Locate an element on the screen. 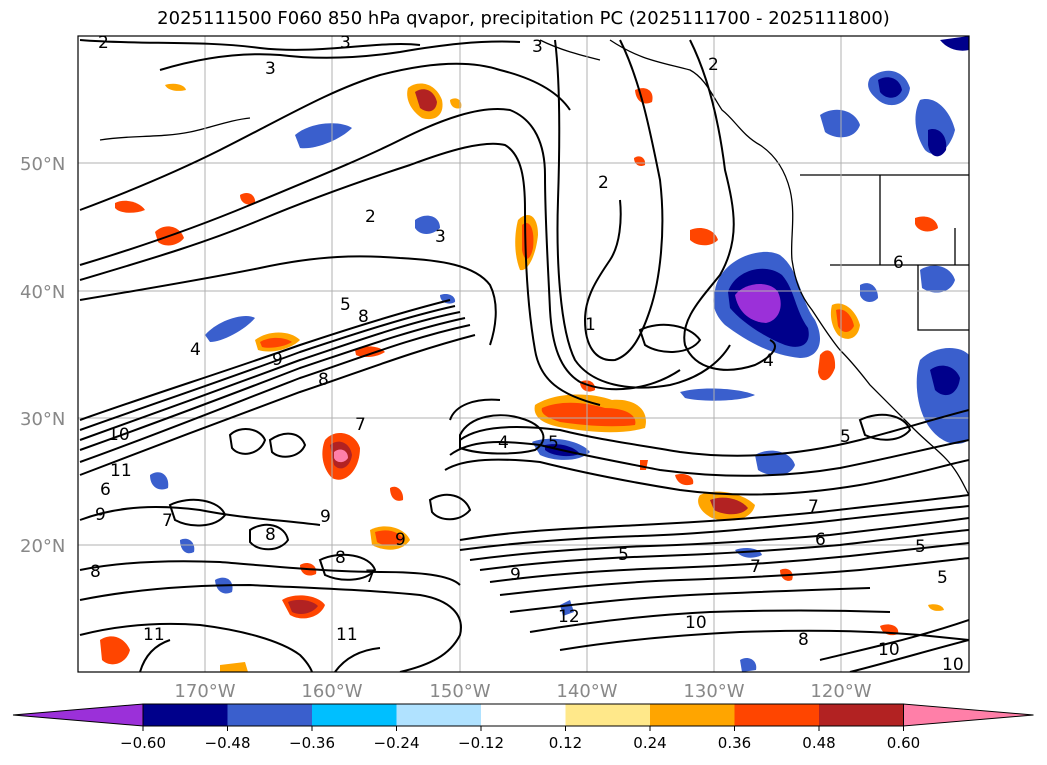  colorbar-tick-label: 0.36 is located at coordinates (734, 743).